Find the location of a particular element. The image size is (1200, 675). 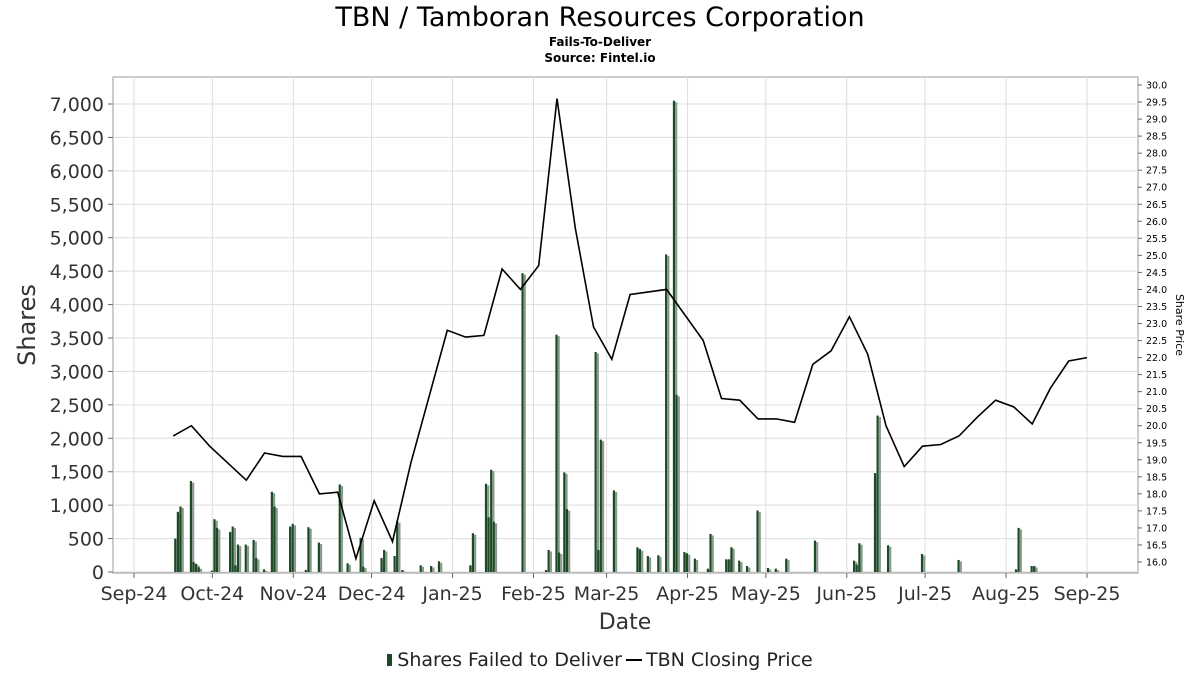

y2-tick-label: 18.5 is located at coordinates (1156, 477).